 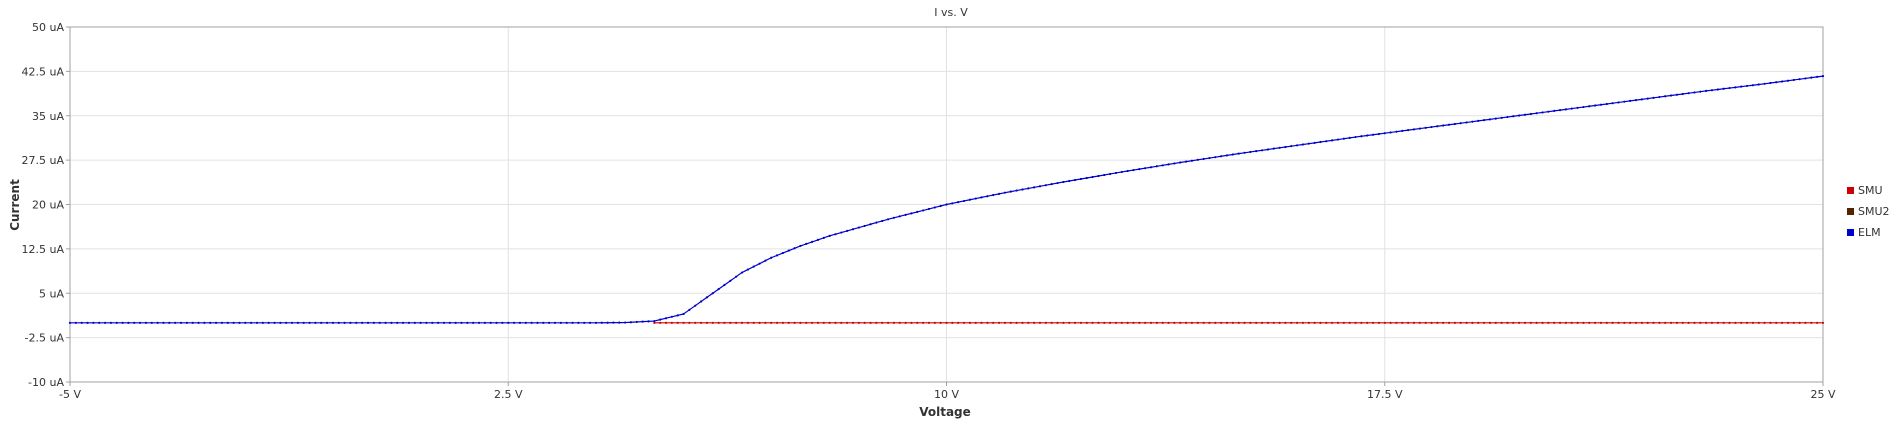 I want to click on legend: SMU SMU2 ELM, so click(x=1868, y=211).